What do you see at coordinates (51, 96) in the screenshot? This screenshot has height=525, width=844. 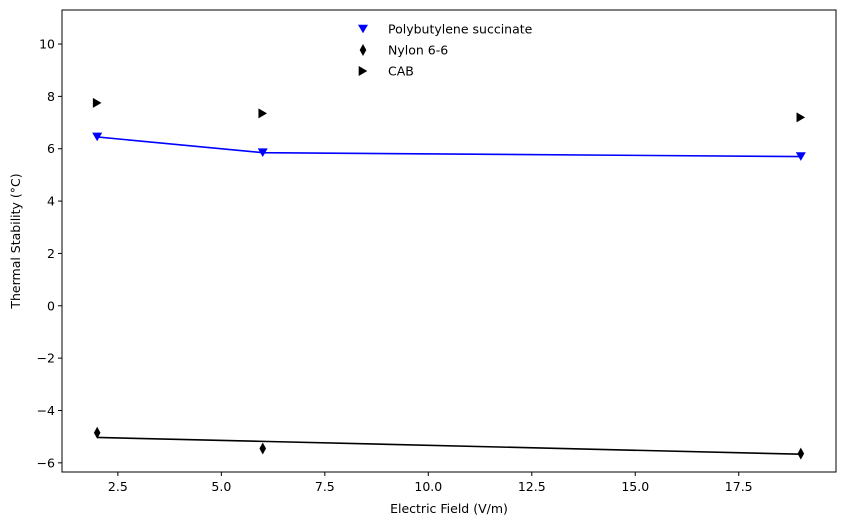 I see `y-tick-label: 8` at bounding box center [51, 96].